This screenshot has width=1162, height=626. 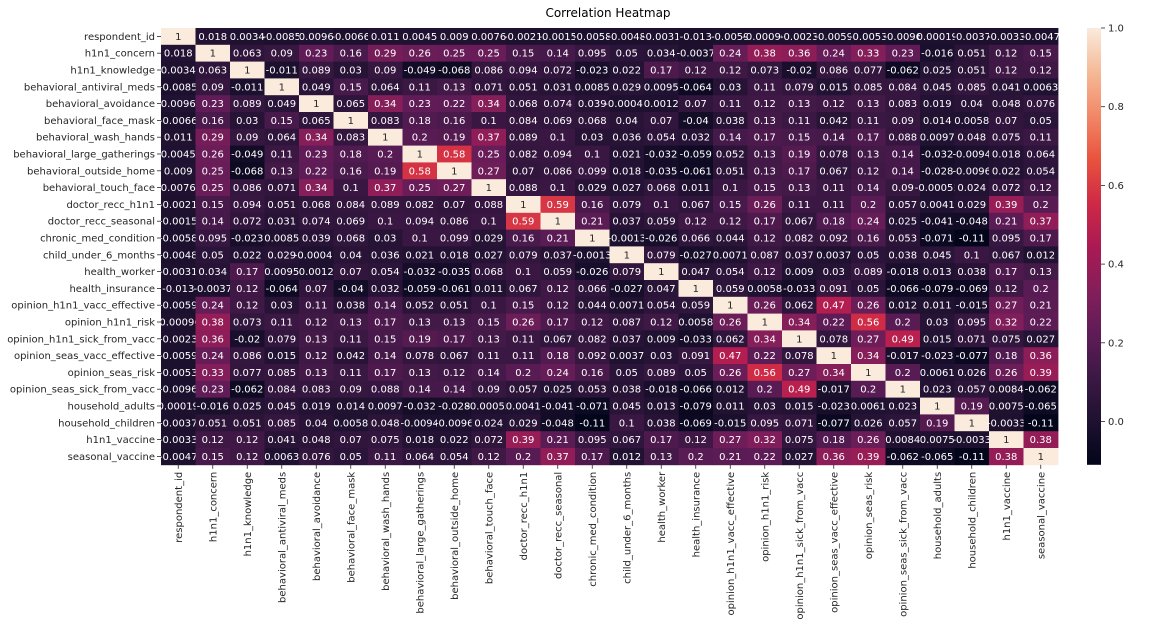 I want to click on cell-value-label: 0.054, so click(x=730, y=272).